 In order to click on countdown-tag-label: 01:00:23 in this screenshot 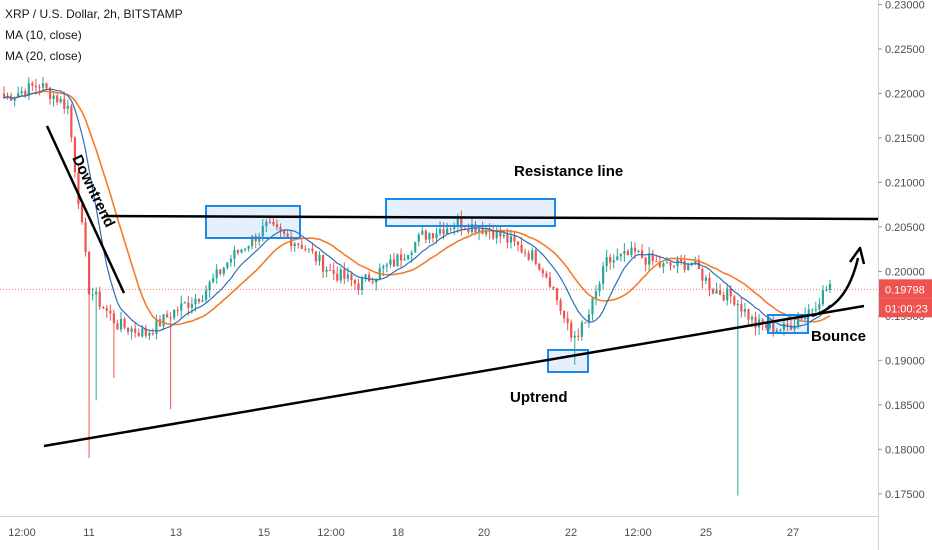, I will do `click(906, 309)`.